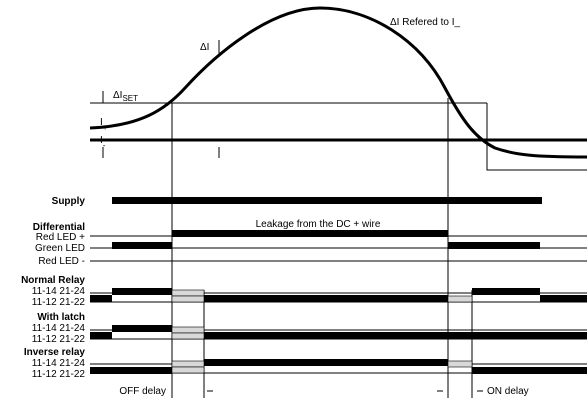  What do you see at coordinates (395, 335) in the screenshot?
I see `with-latch-b-latched` at bounding box center [395, 335].